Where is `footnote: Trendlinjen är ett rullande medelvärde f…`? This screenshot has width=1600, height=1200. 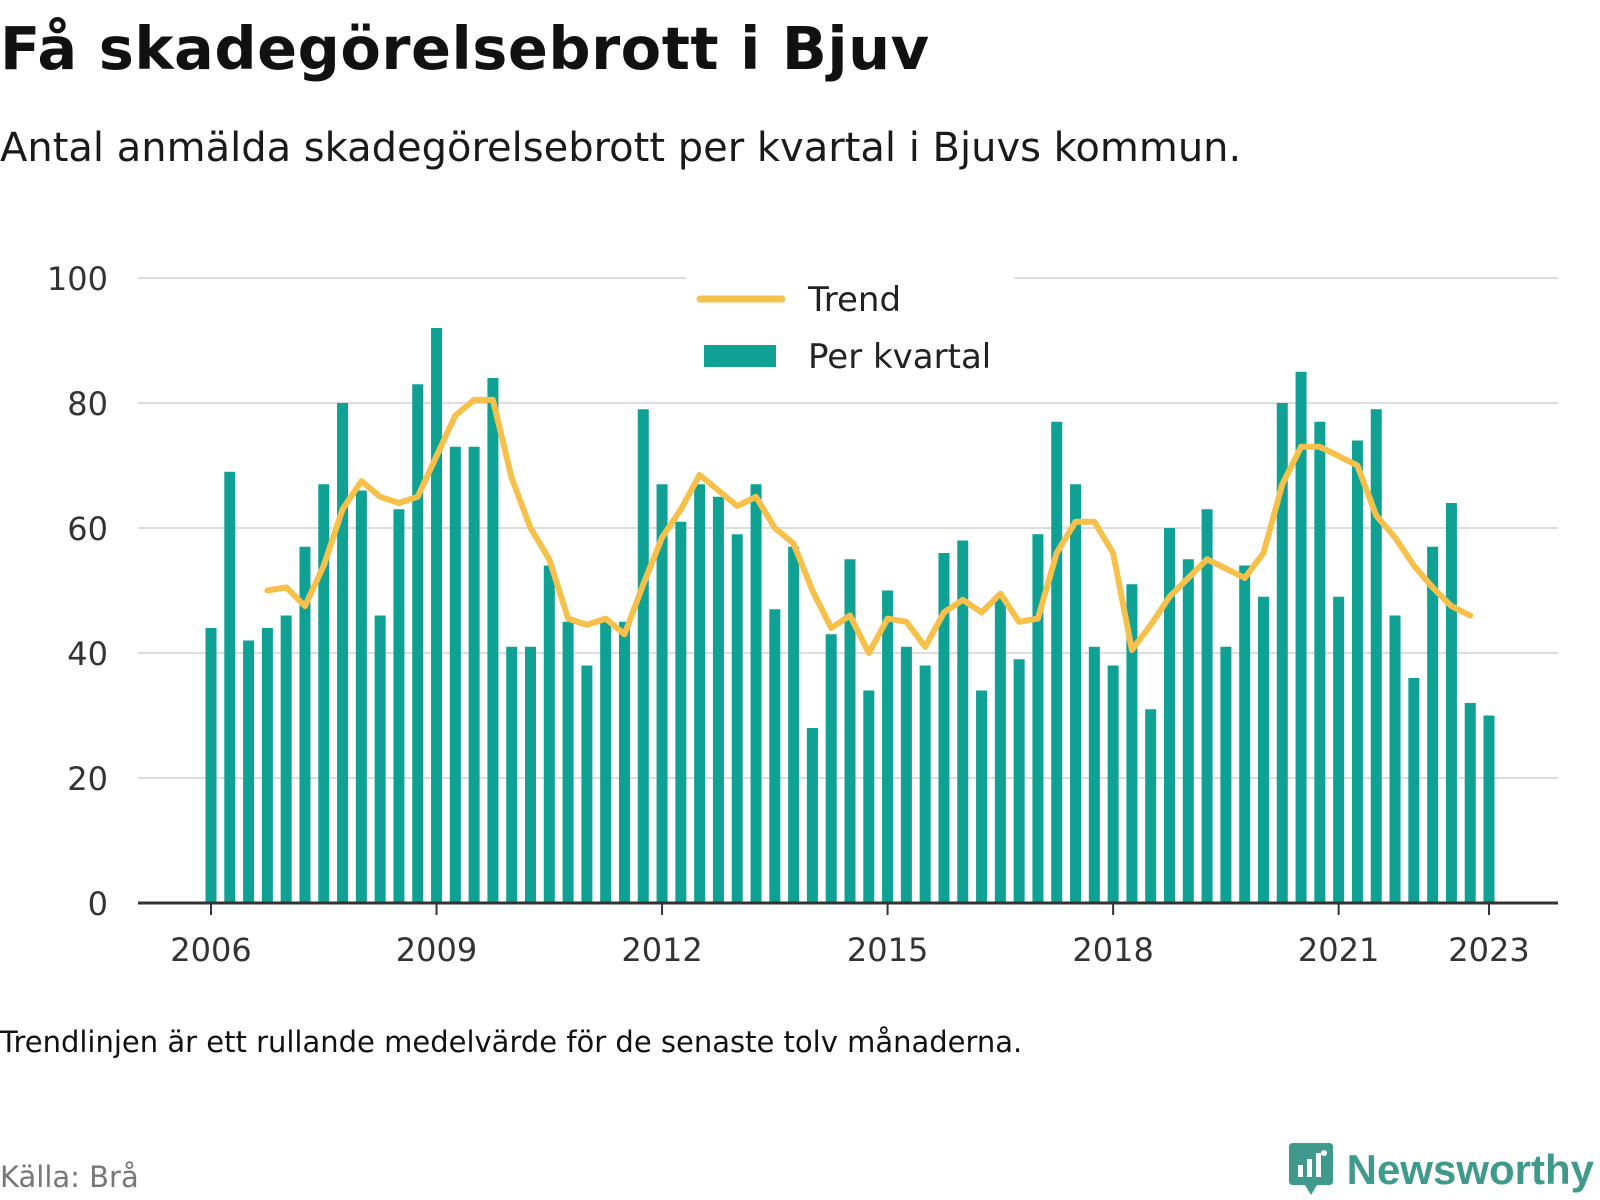
footnote: Trendlinjen är ett rullande medelvärde f… is located at coordinates (511, 1042).